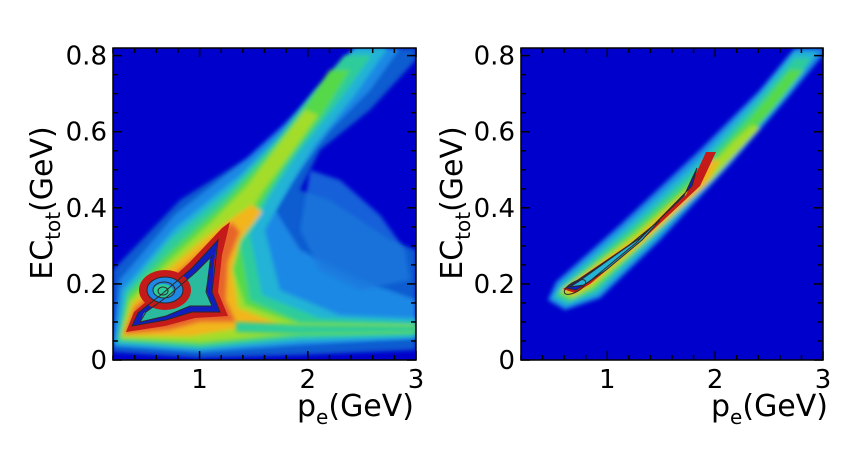 The width and height of the screenshot is (857, 465). What do you see at coordinates (494, 209) in the screenshot?
I see `right-y-tick-label: 0.4` at bounding box center [494, 209].